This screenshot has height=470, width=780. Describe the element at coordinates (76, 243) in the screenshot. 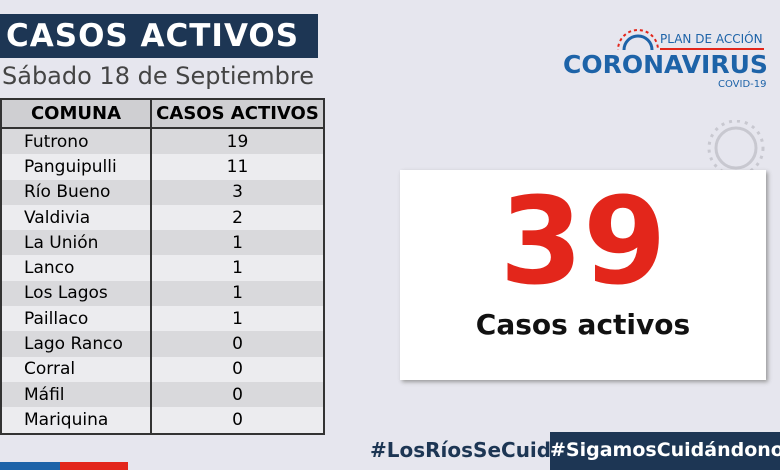

I see `comuna-cell: La Unión` at that location.